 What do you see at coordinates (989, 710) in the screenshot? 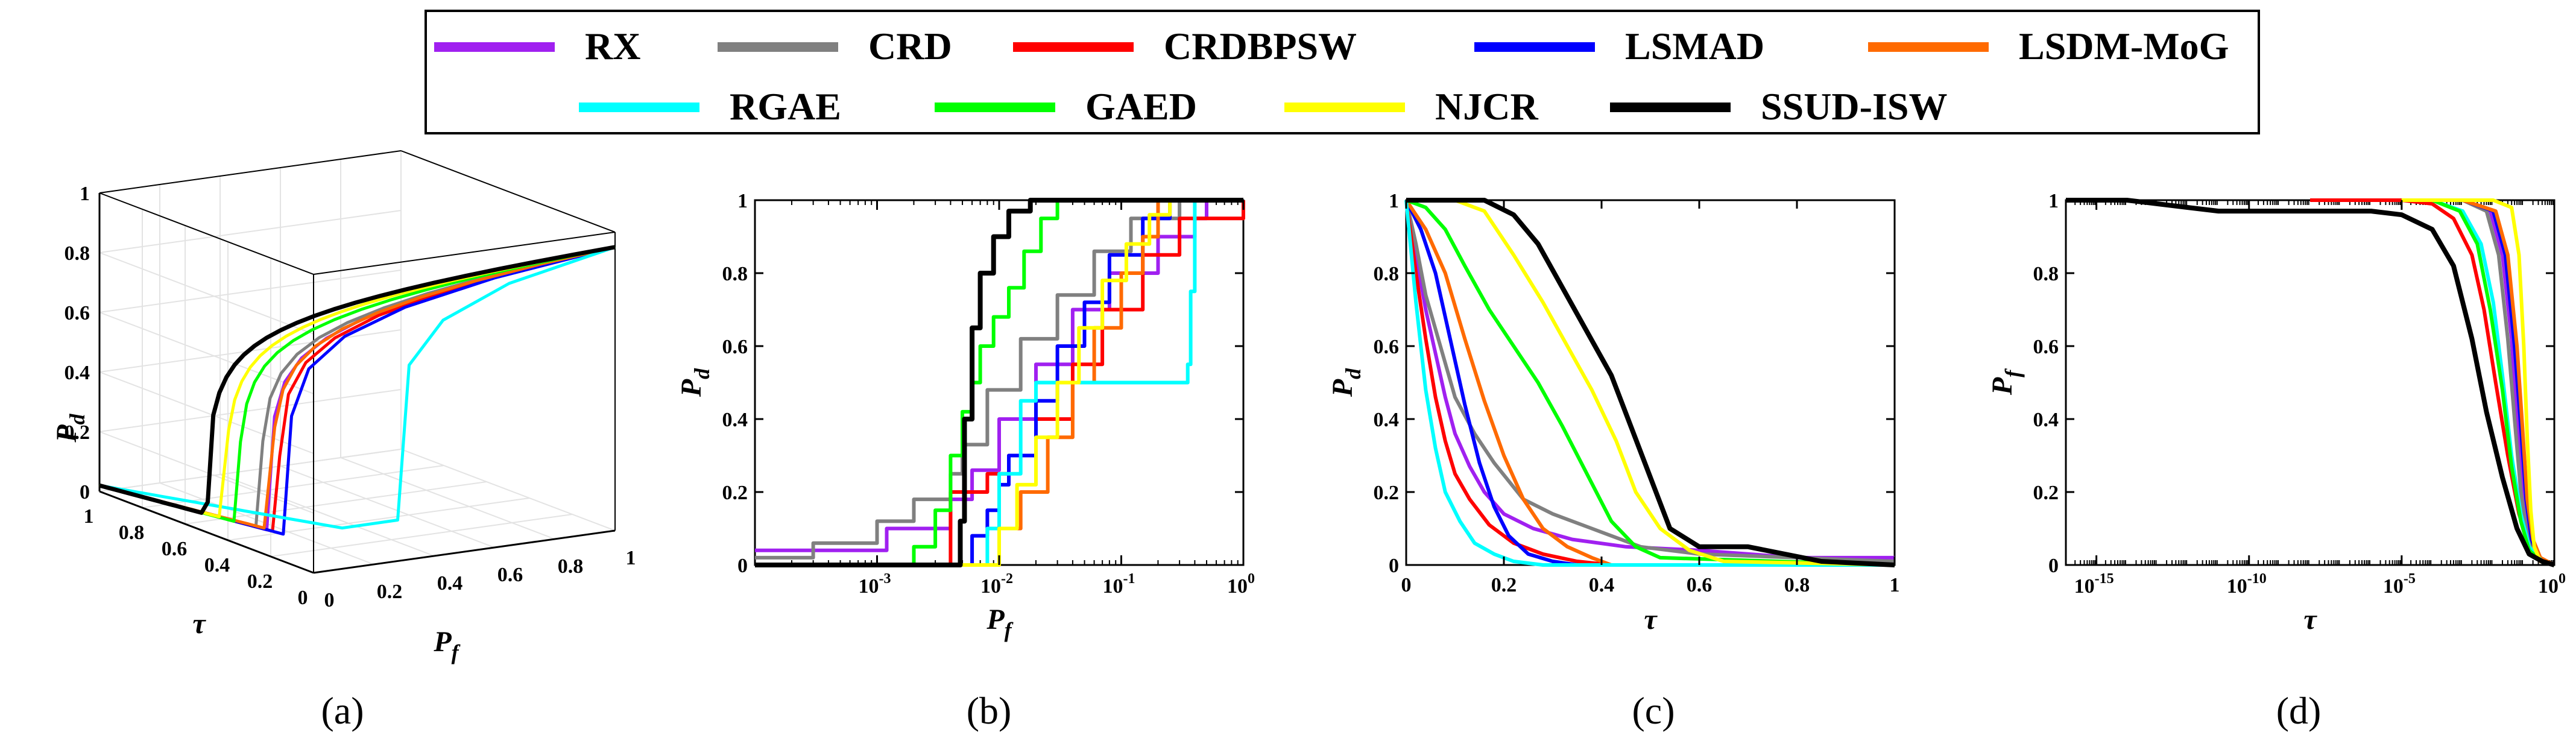
I see `panel-label-b: (b)` at bounding box center [989, 710].